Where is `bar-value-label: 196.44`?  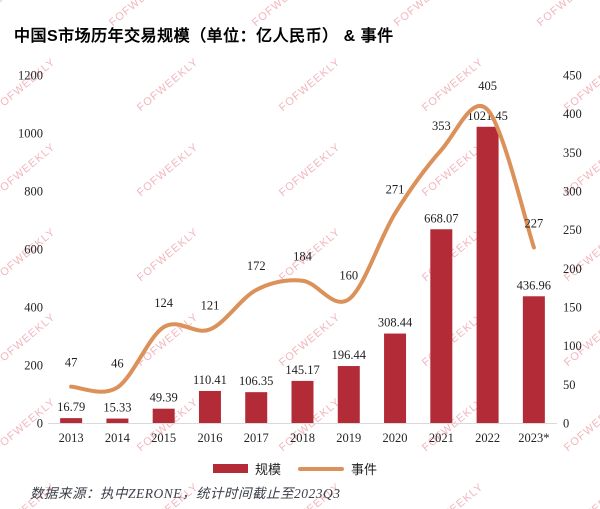
bar-value-label: 196.44 is located at coordinates (349, 355).